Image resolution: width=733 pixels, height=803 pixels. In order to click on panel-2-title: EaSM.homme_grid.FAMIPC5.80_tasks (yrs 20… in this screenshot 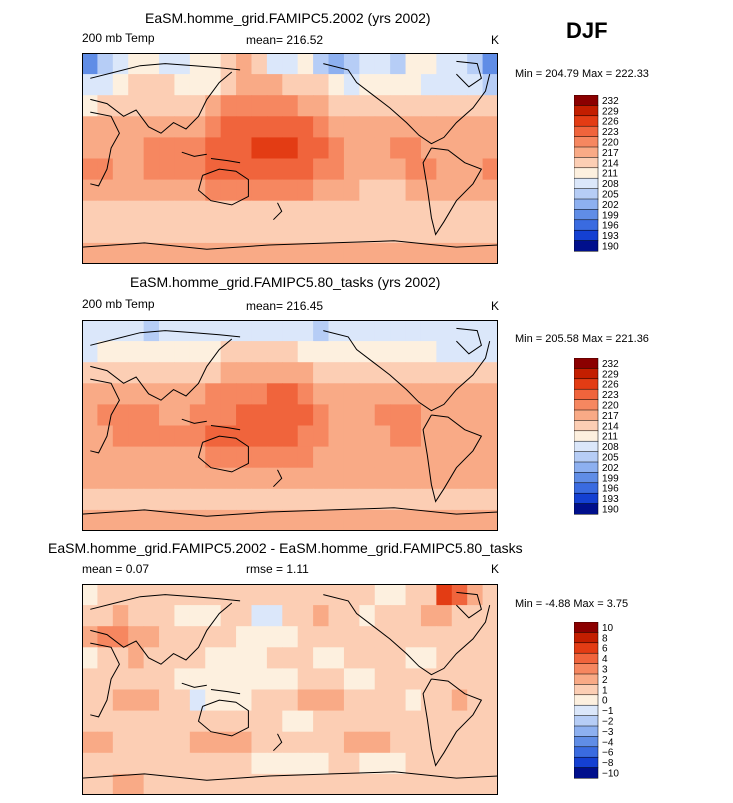, I will do `click(285, 282)`.